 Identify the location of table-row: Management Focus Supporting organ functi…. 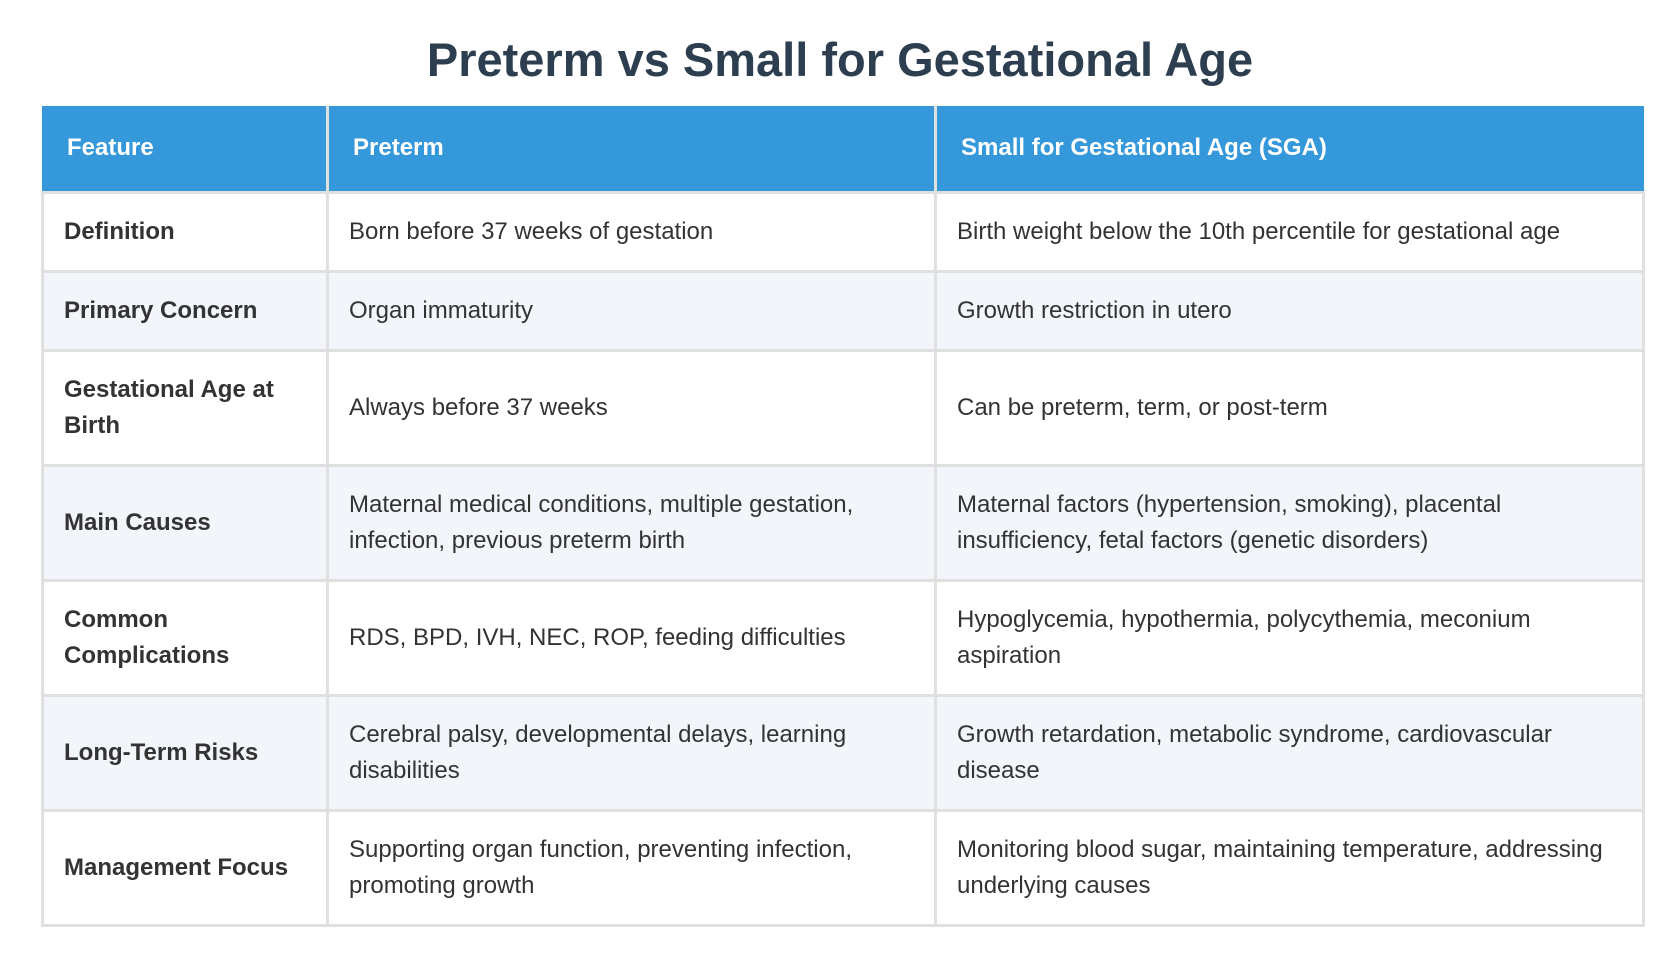
(843, 867).